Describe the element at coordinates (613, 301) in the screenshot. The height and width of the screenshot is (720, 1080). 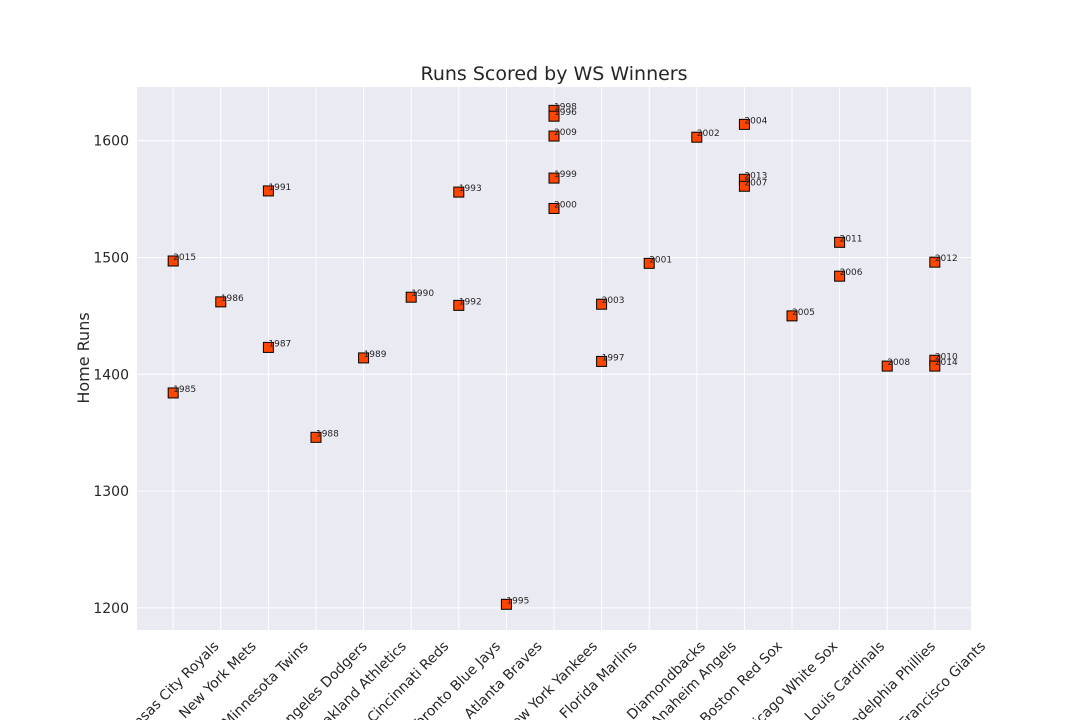
I see `point-label: 2003` at that location.